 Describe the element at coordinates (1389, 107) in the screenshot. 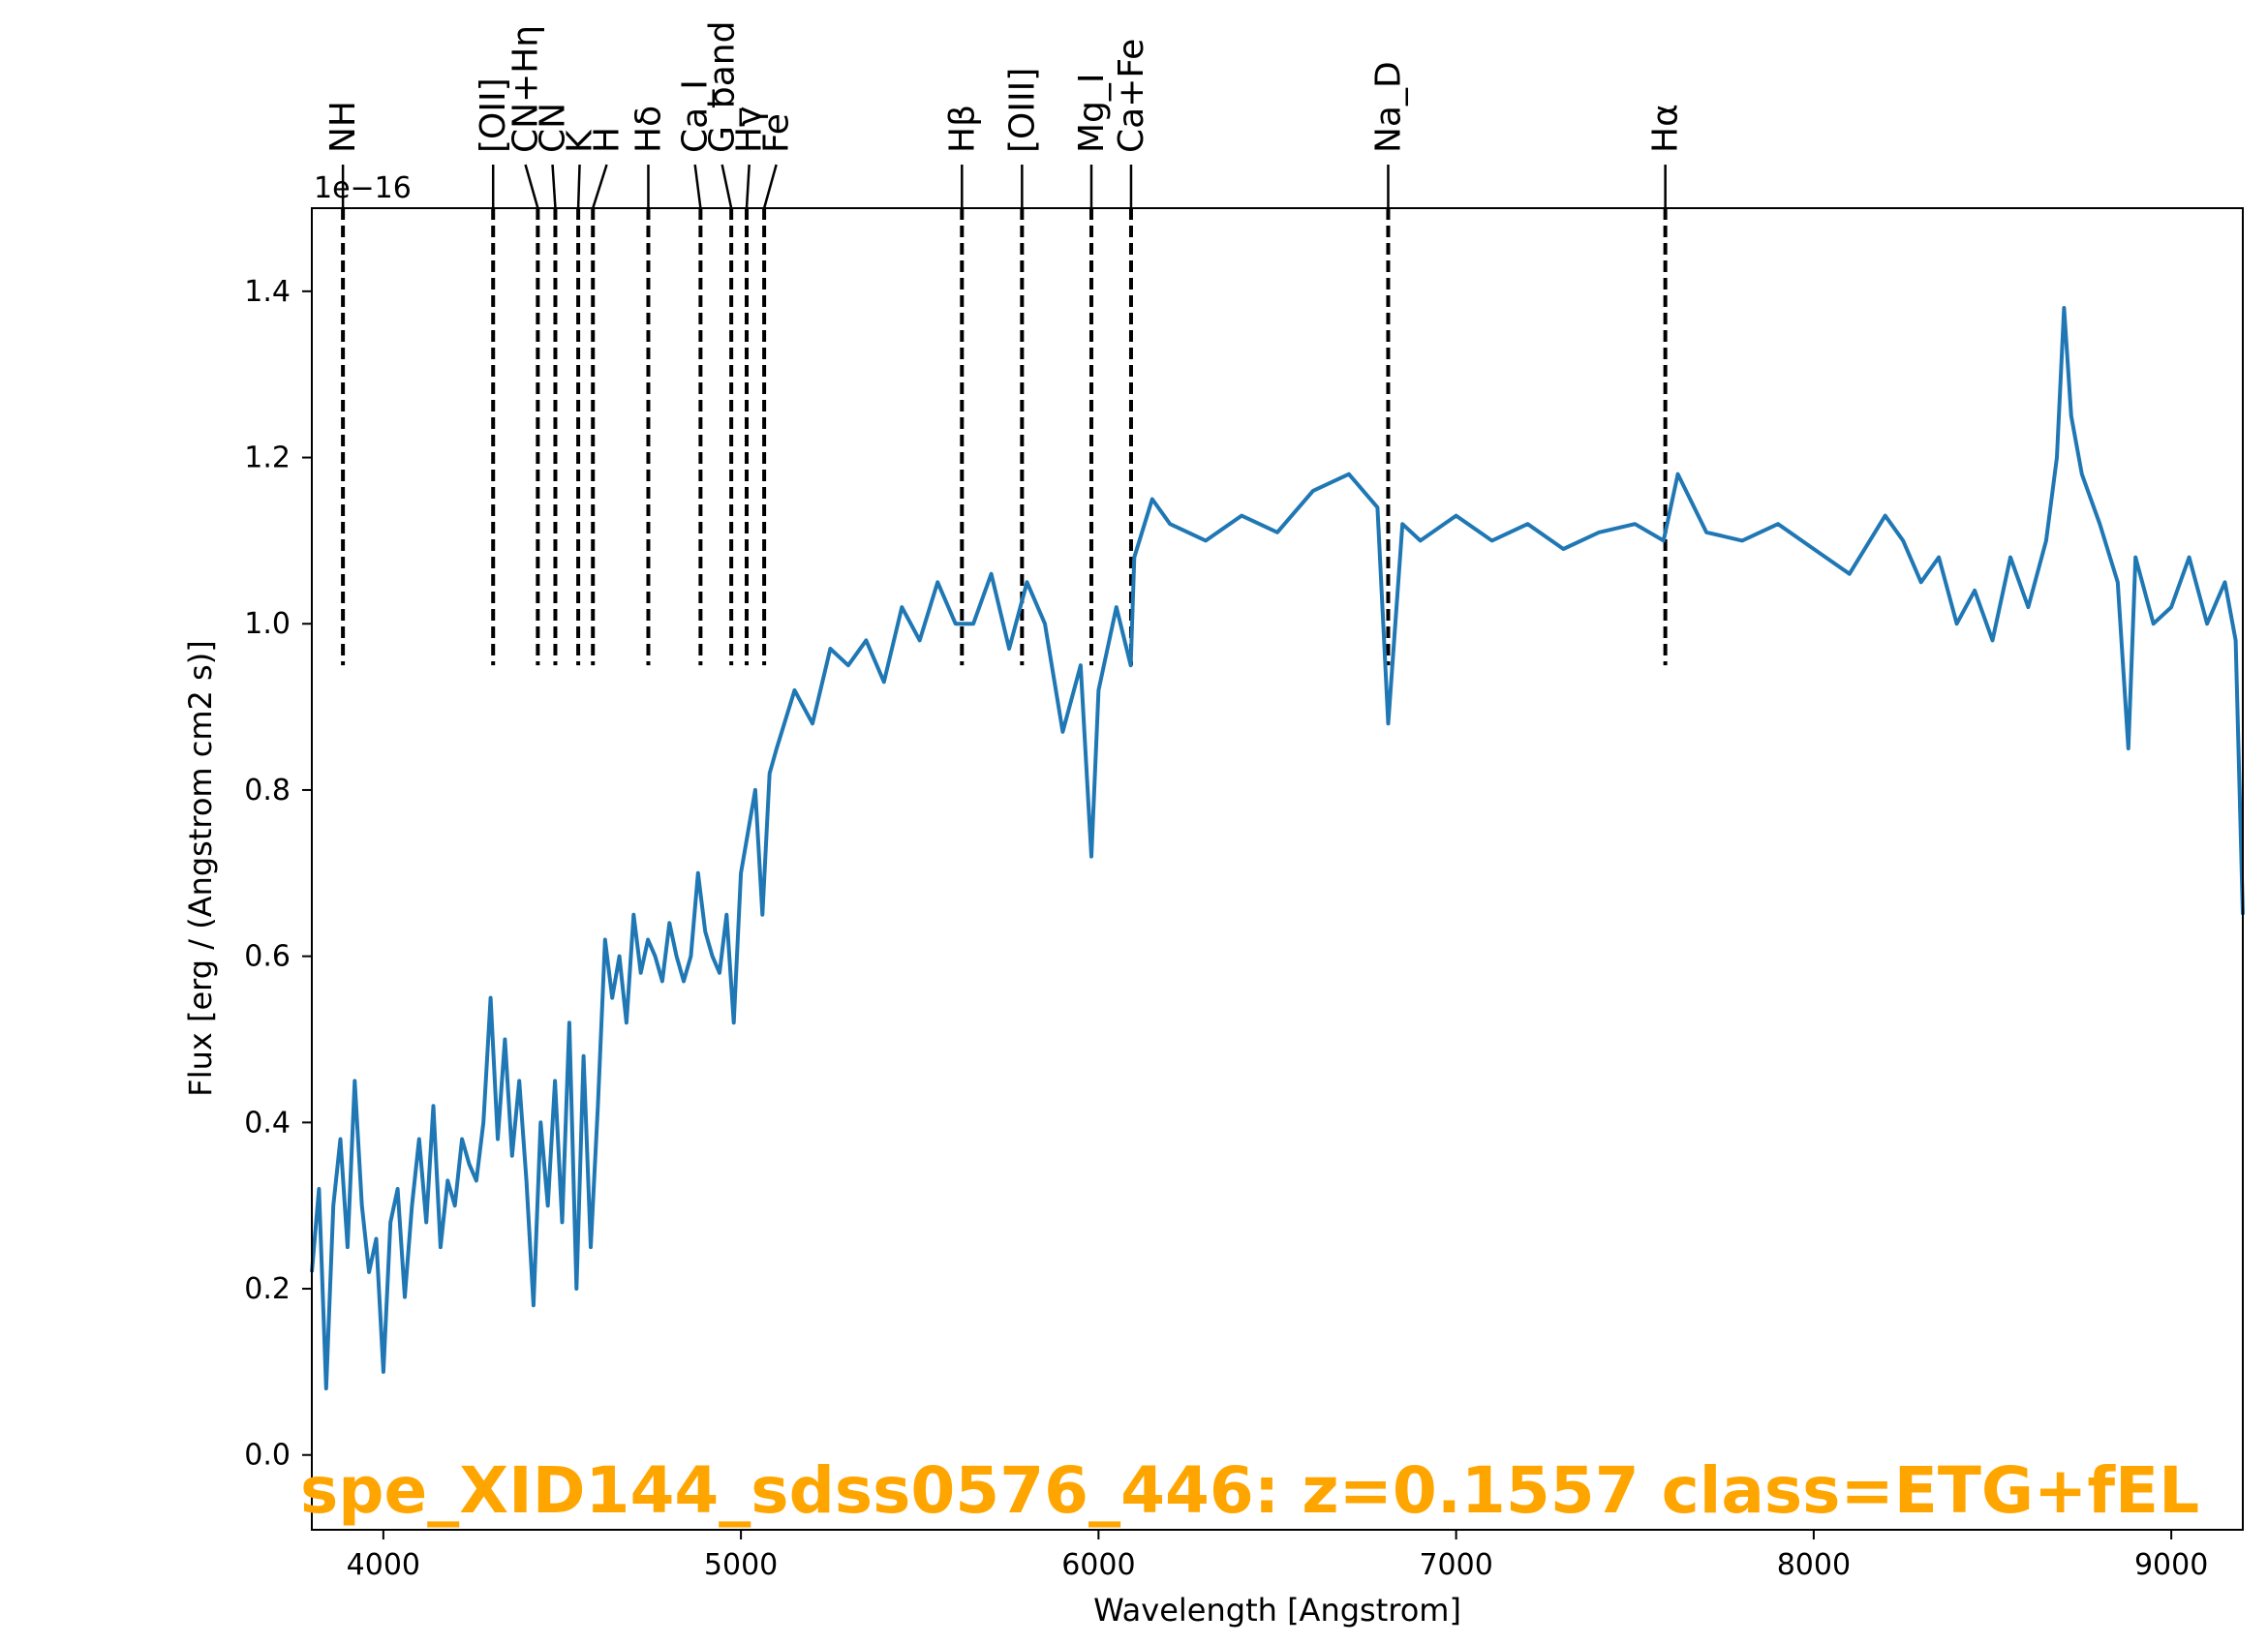

I see `spectral-line-label: Na_D` at that location.